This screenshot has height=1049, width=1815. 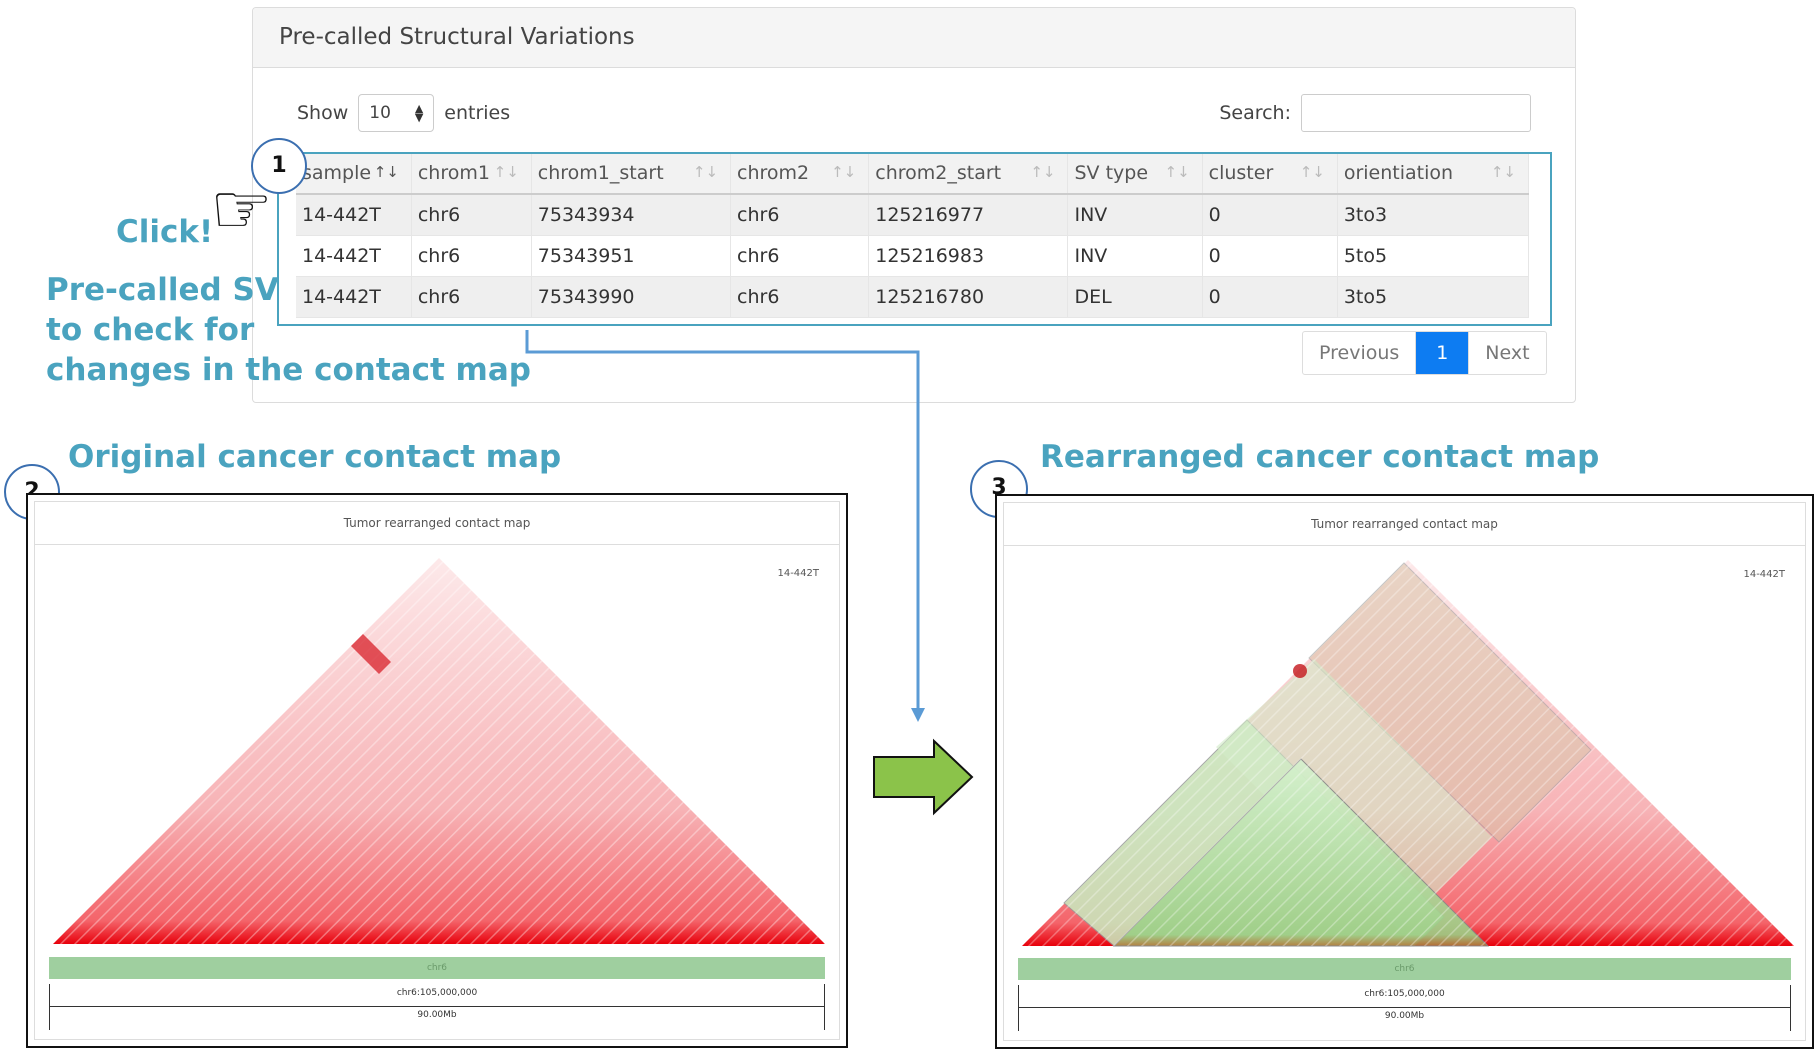 What do you see at coordinates (968, 174) in the screenshot?
I see `col-header-chrom2-start: chrom2_start ↑↓` at bounding box center [968, 174].